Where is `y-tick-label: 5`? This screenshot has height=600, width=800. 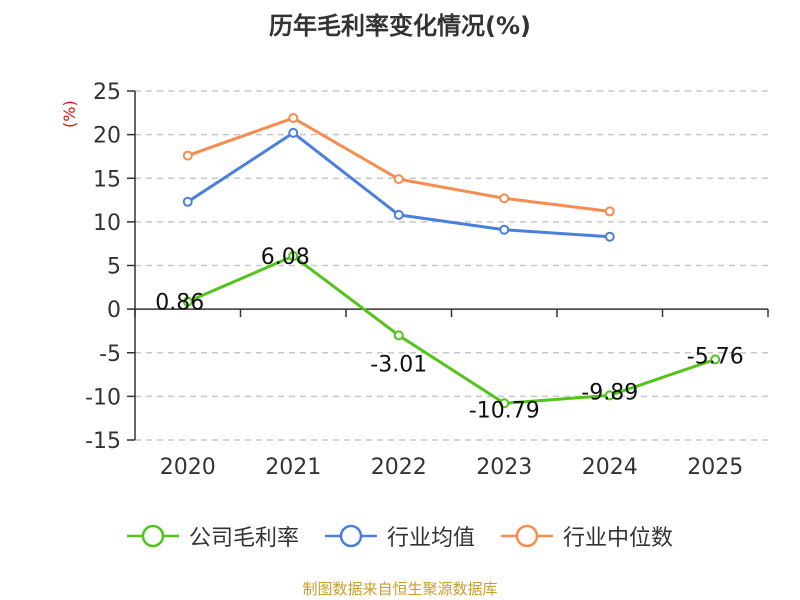 y-tick-label: 5 is located at coordinates (114, 267).